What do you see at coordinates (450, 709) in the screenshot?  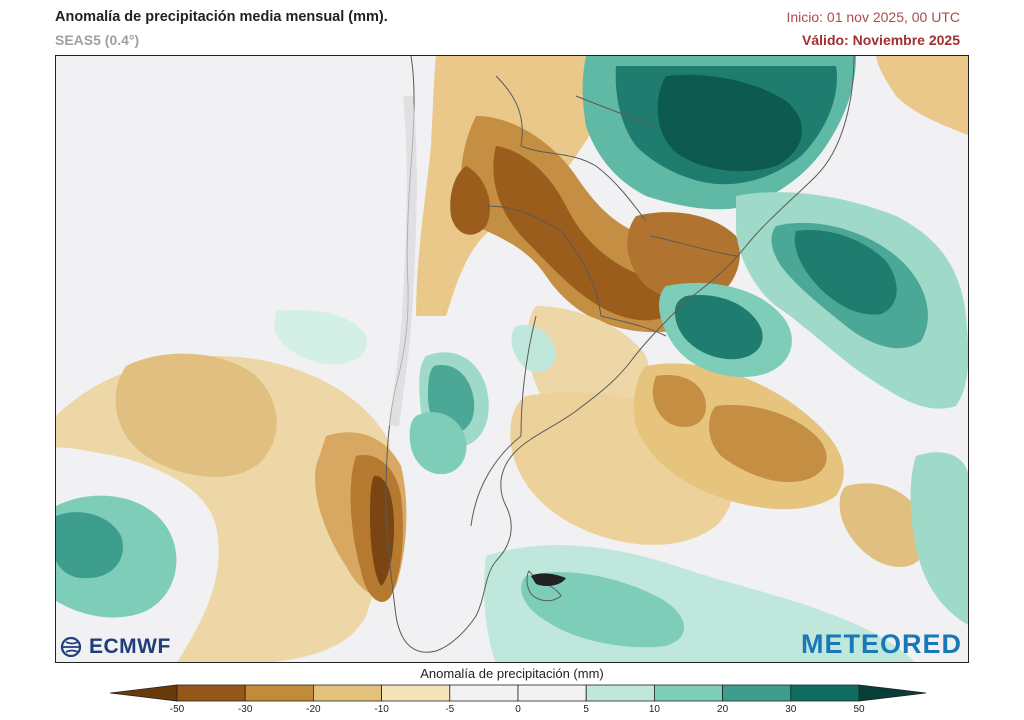 I see `colorbar-tick-label: -5` at bounding box center [450, 709].